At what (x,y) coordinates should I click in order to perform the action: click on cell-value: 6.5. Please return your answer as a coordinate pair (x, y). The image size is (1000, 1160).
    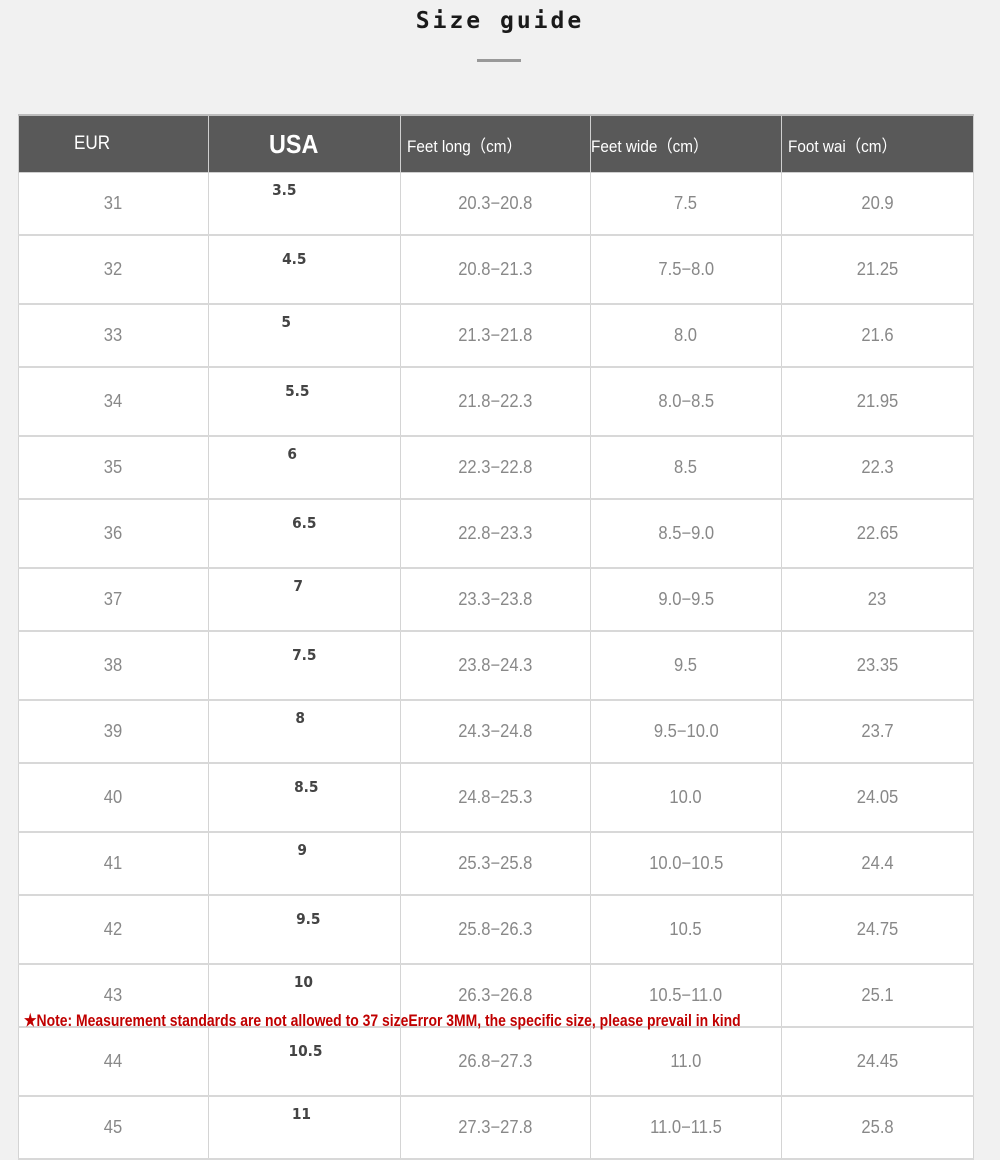
    Looking at the image, I should click on (304, 523).